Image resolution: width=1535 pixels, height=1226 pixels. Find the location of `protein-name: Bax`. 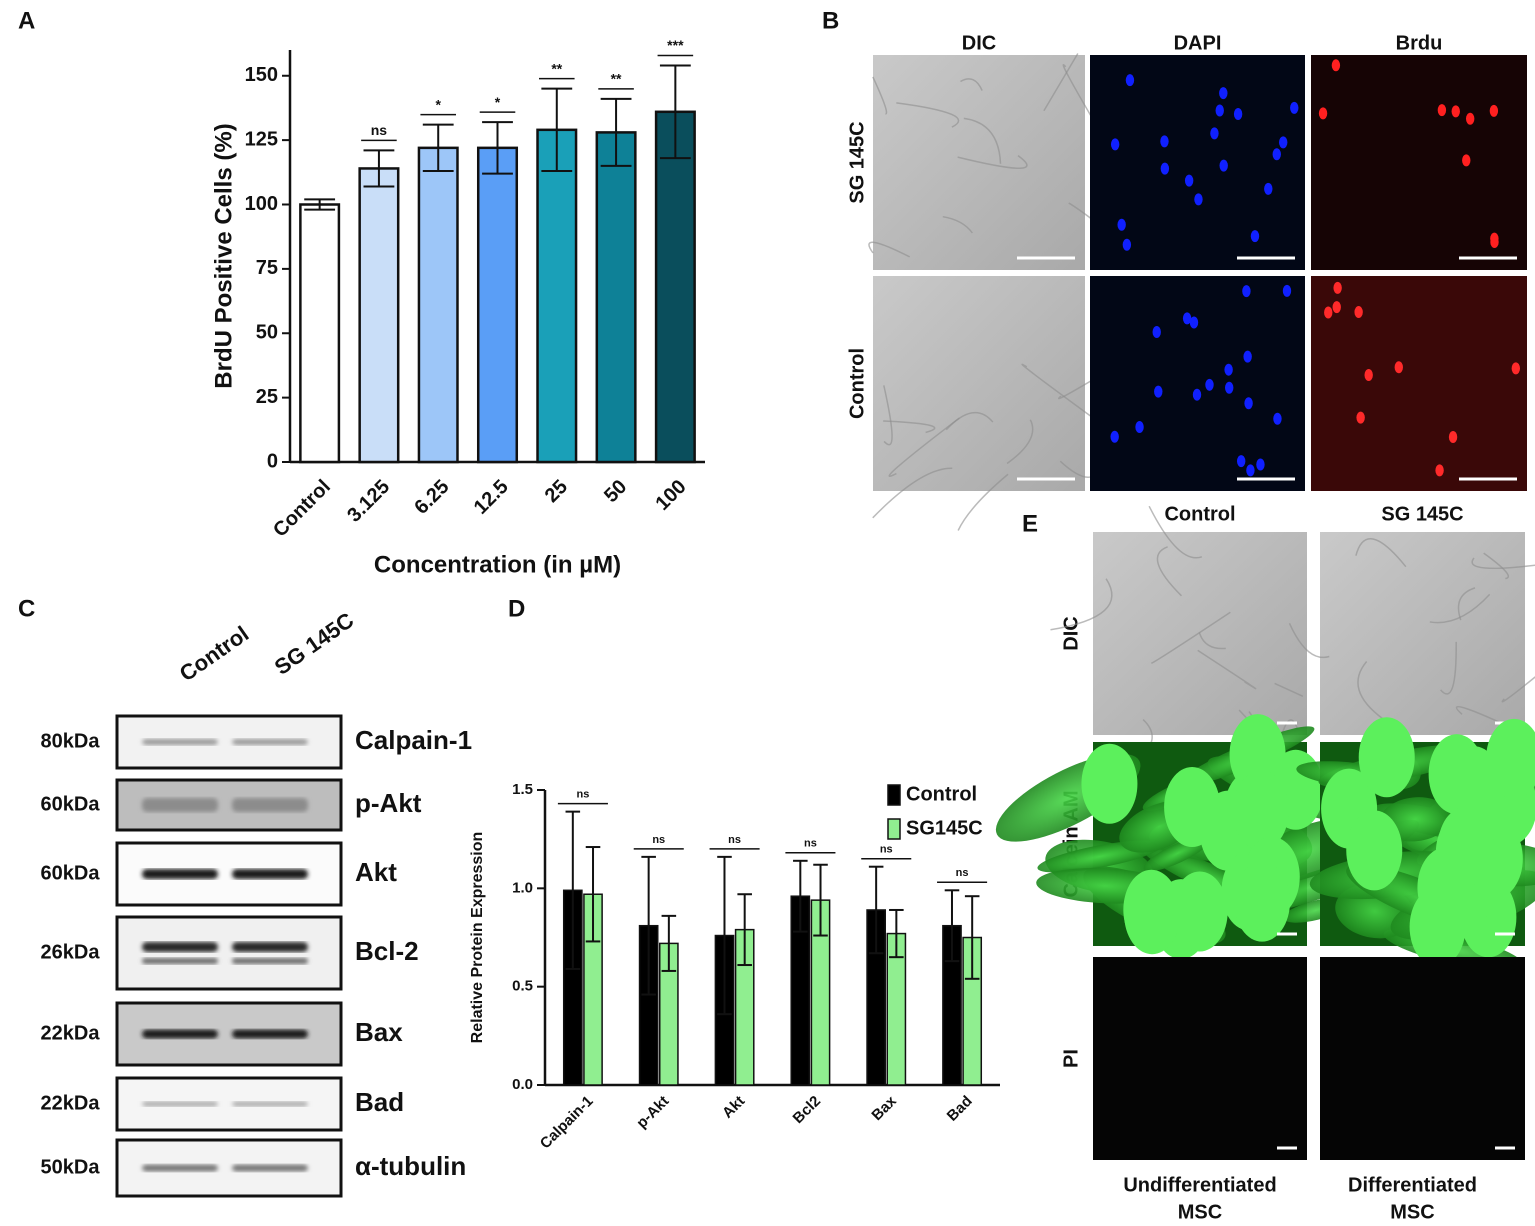

protein-name: Bax is located at coordinates (379, 1032).